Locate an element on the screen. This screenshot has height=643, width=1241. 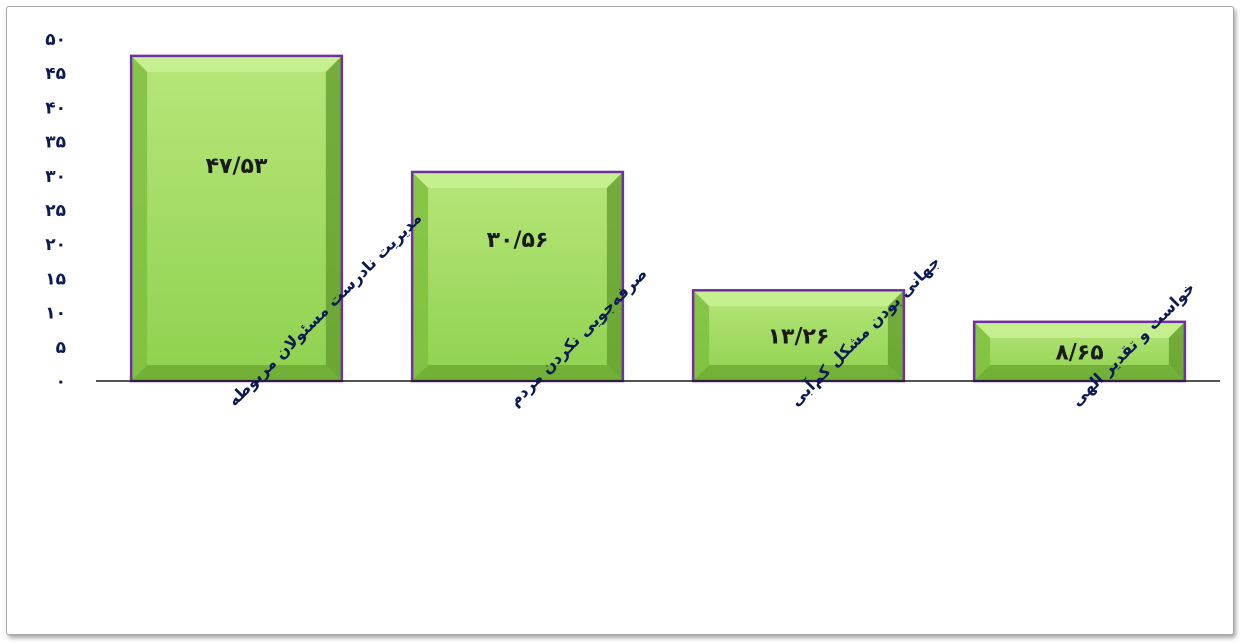
y-tick-label: ۵ is located at coordinates (61, 348).